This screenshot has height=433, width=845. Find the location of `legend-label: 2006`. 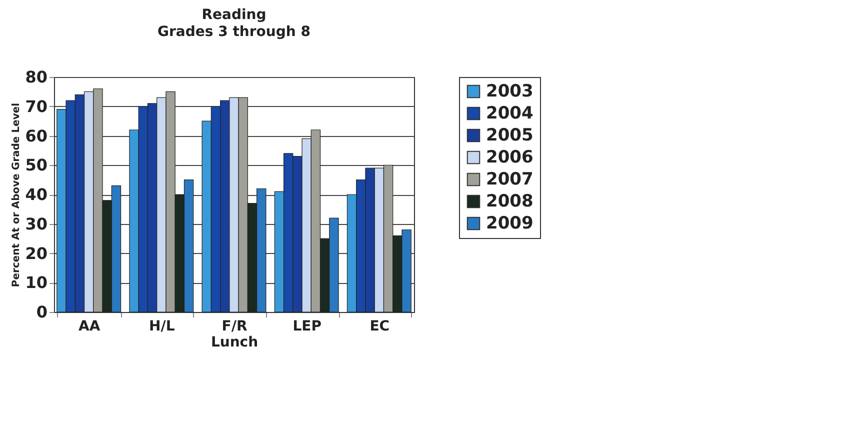

legend-label: 2006 is located at coordinates (510, 158).